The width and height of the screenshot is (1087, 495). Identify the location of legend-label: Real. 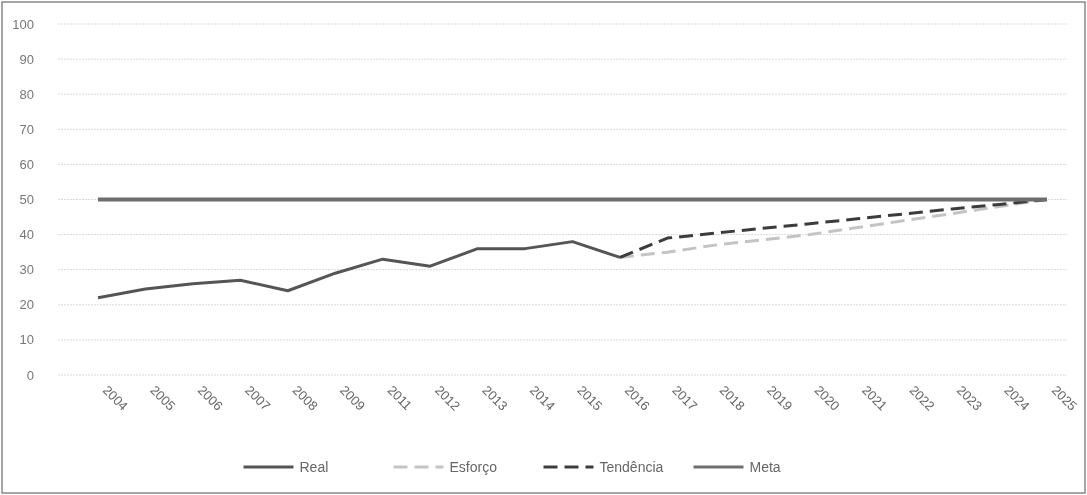
(314, 466).